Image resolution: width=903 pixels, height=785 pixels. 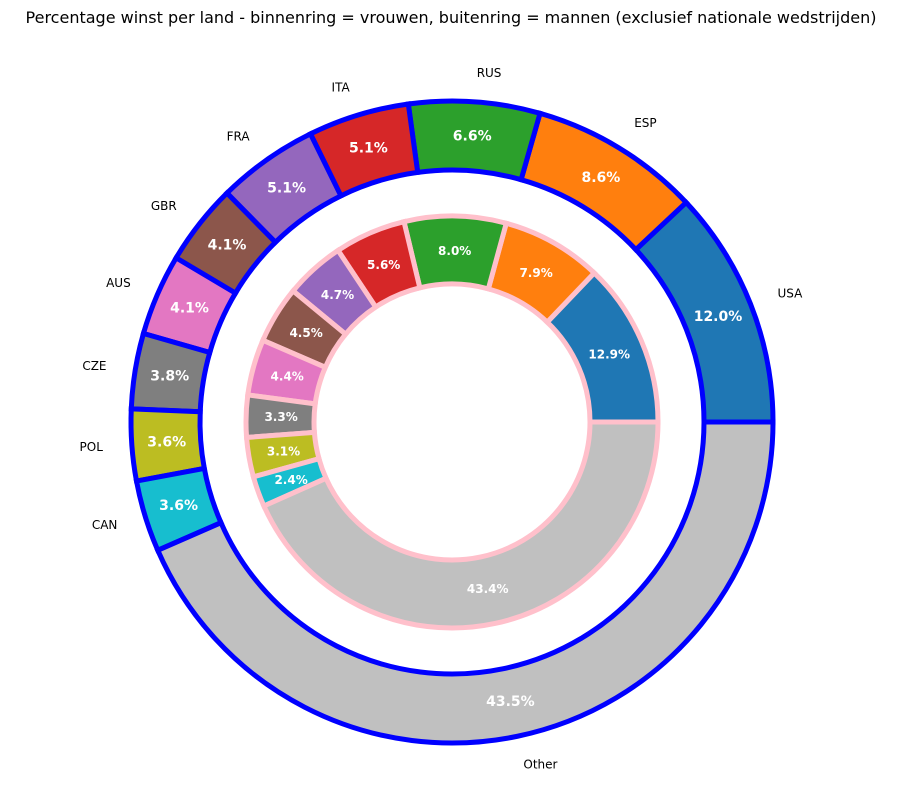 I want to click on inner-value-label-cze: 3.3%, so click(x=280, y=417).